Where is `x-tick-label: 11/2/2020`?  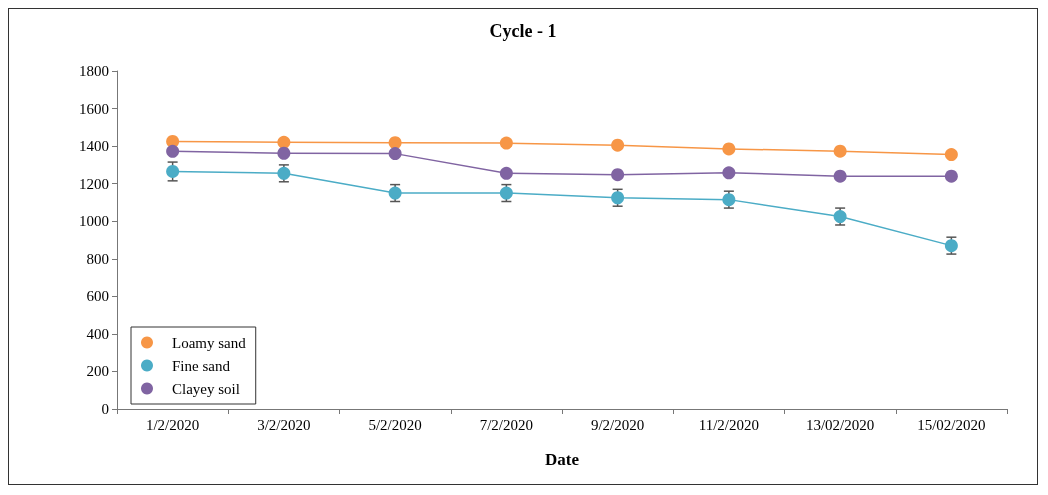 x-tick-label: 11/2/2020 is located at coordinates (729, 424).